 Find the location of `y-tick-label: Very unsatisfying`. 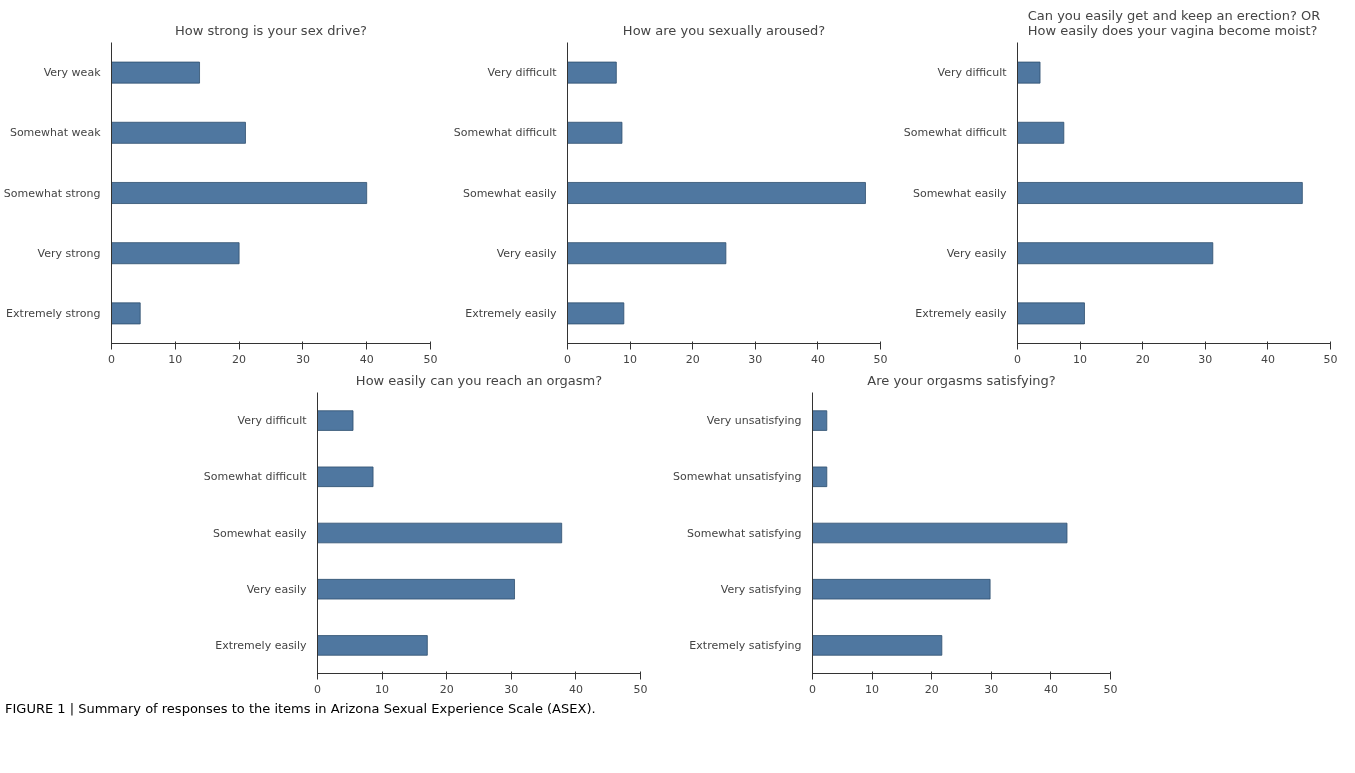

y-tick-label: Very unsatisfying is located at coordinates (754, 421).